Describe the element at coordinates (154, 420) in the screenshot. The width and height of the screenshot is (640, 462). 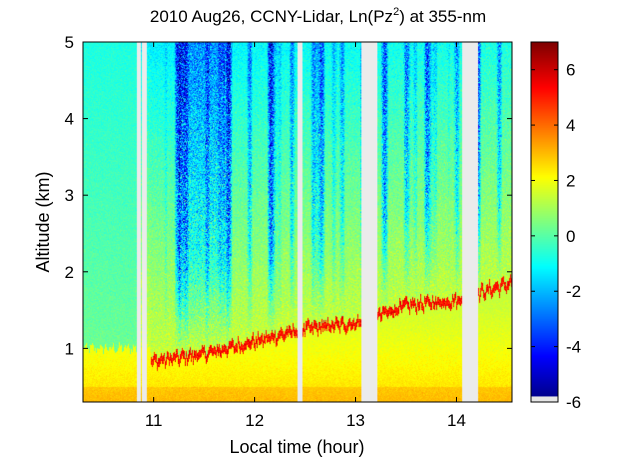
I see `x-tick-label: 11` at that location.